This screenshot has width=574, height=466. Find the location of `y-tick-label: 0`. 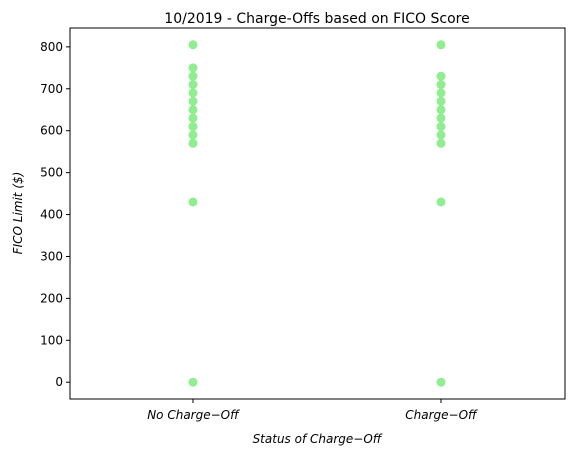

y-tick-label: 0 is located at coordinates (59, 382).